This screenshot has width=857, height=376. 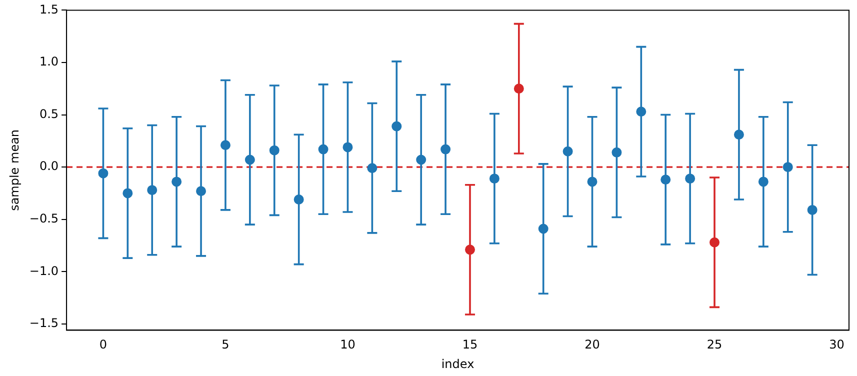 I want to click on y-tick-label: 0.5, so click(x=49, y=113).